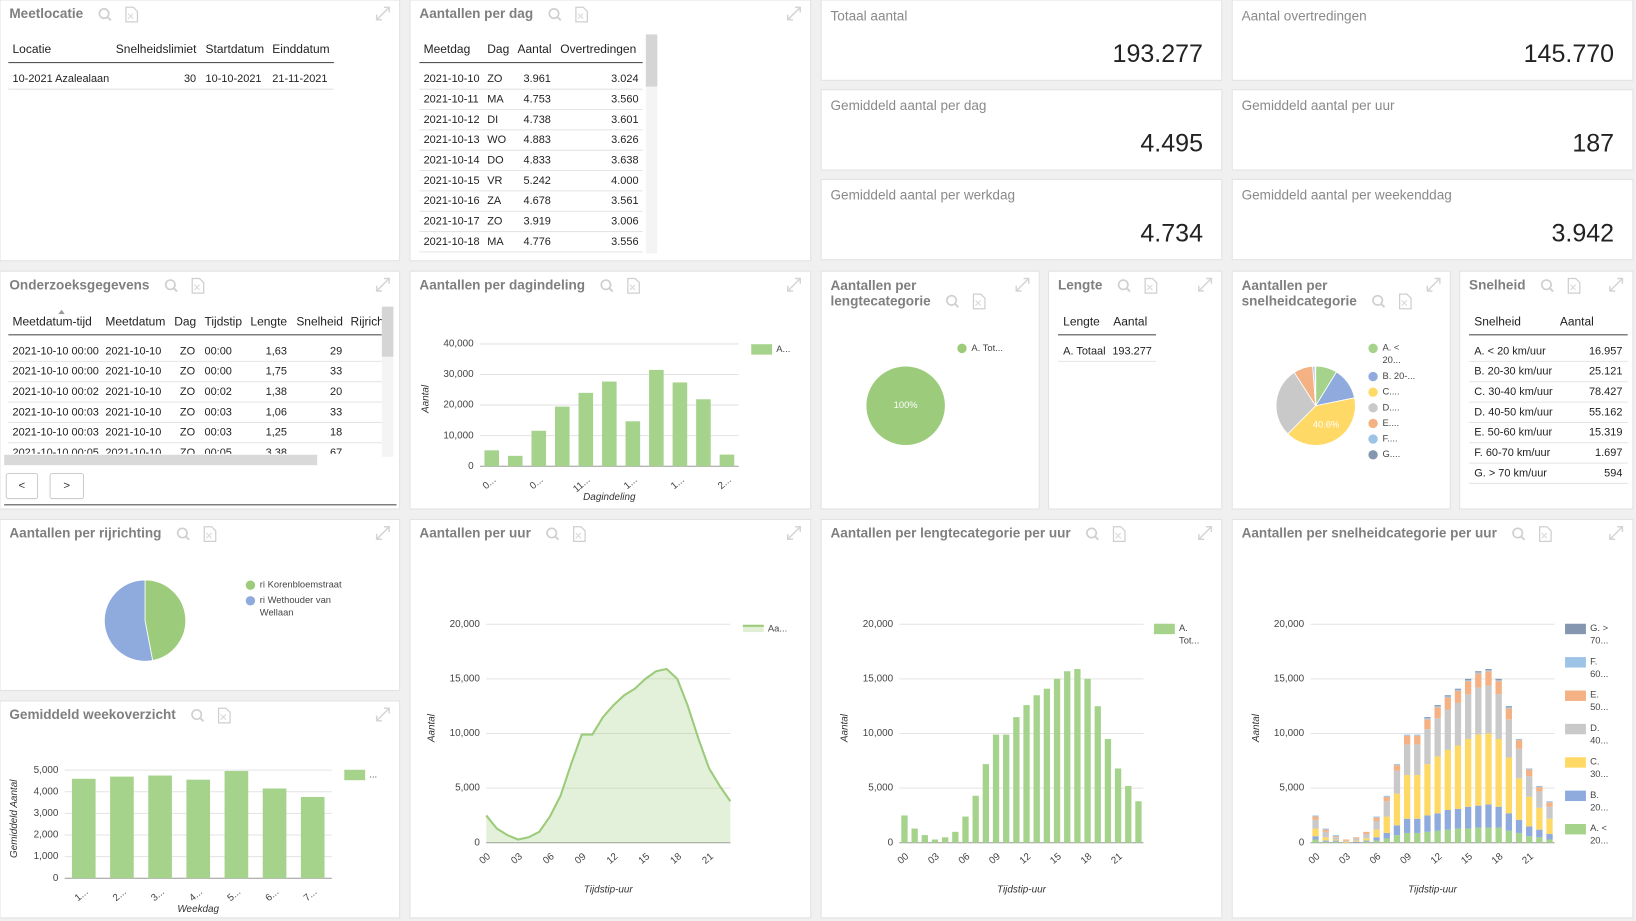 The width and height of the screenshot is (1636, 921). I want to click on panel-title: Aantallen per snelheidcategorie per uur, so click(1370, 533).